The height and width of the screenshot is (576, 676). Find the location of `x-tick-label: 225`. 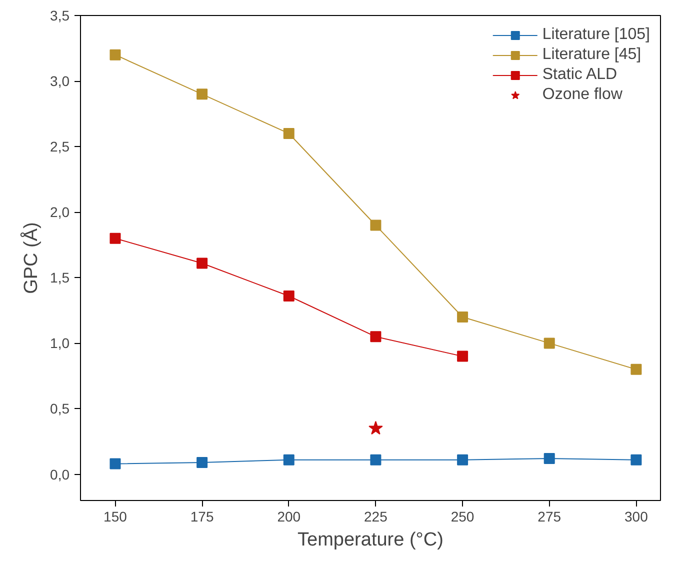

x-tick-label: 225 is located at coordinates (376, 516).